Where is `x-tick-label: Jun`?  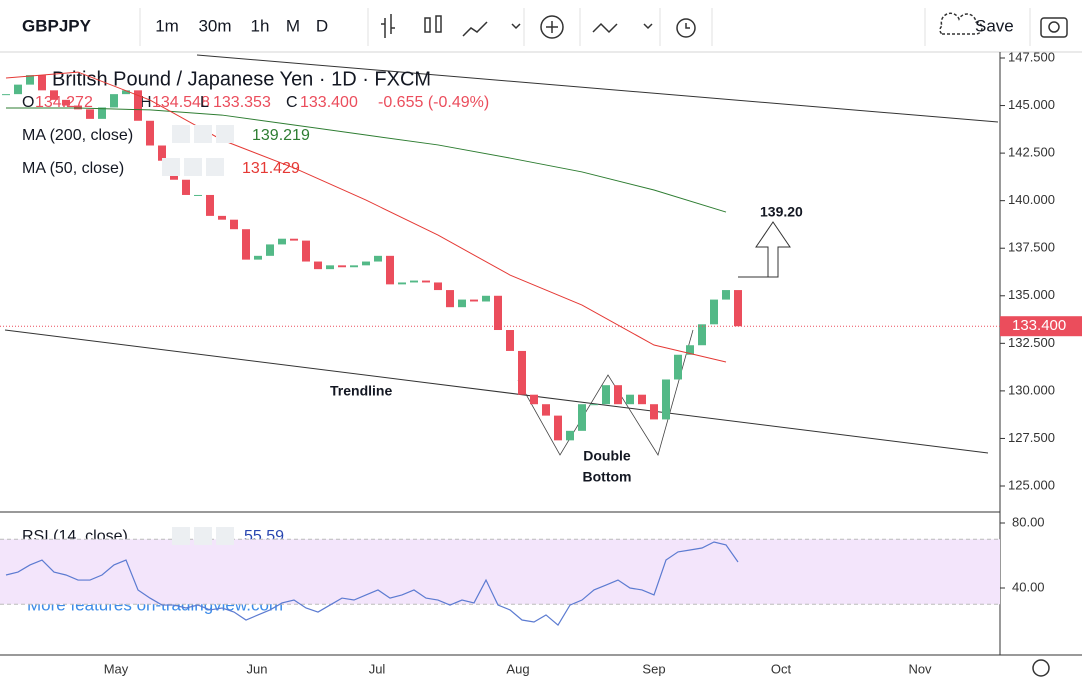 x-tick-label: Jun is located at coordinates (257, 668).